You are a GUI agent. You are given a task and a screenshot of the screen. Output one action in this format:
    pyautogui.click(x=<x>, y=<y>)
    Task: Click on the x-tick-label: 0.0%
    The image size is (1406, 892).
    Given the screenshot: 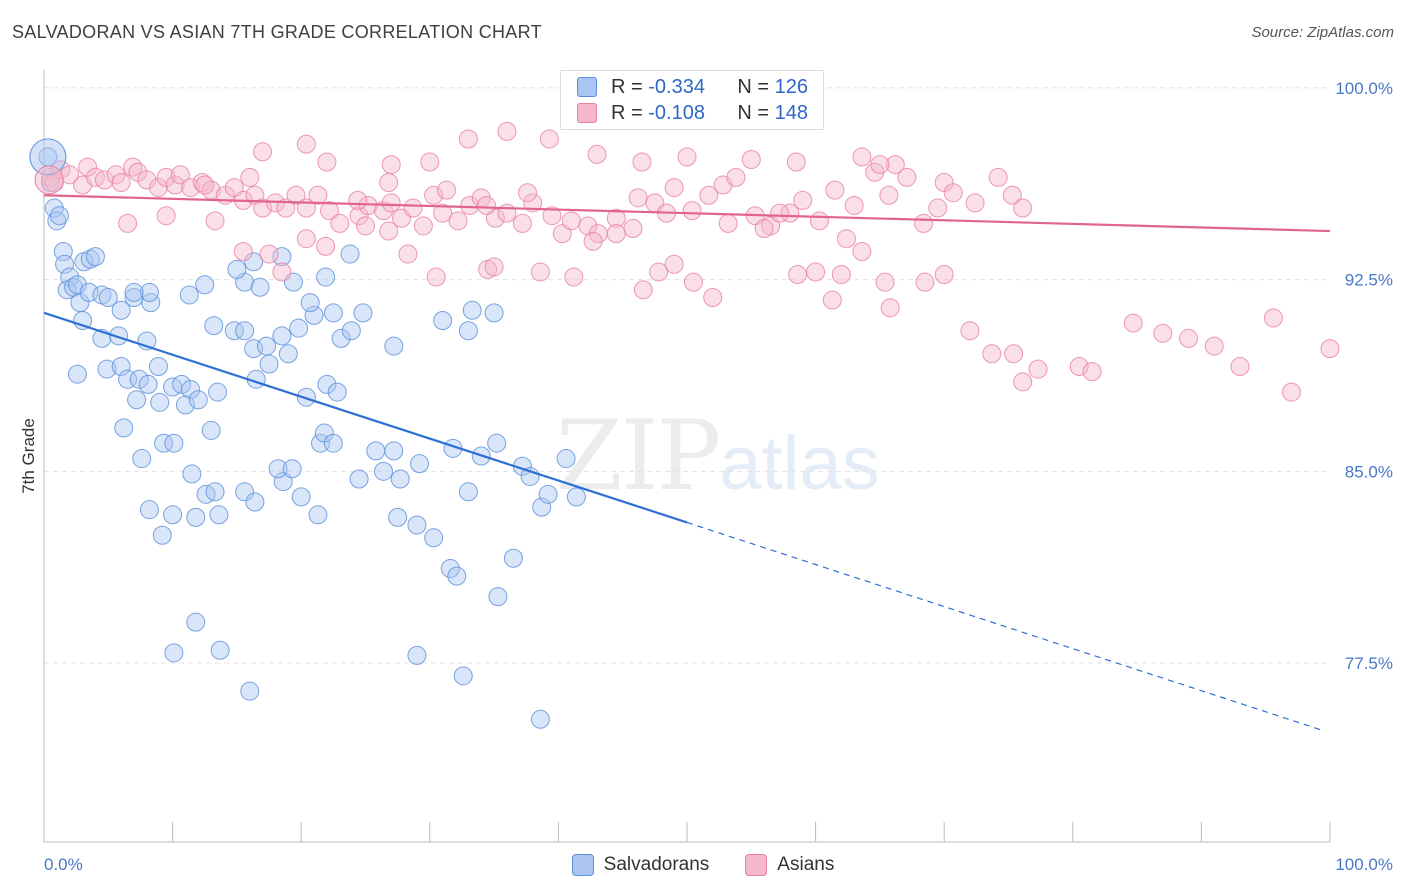 What is the action you would take?
    pyautogui.click(x=63, y=864)
    